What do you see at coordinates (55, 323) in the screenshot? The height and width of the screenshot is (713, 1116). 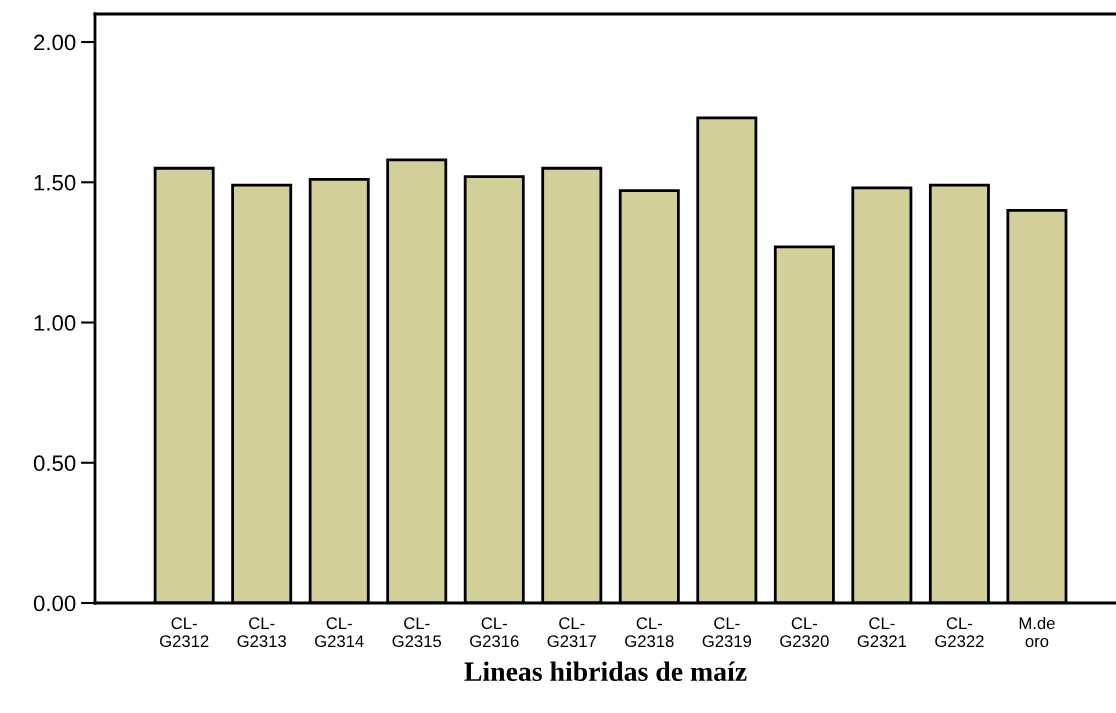 I see `y-tick-label: 1.00` at bounding box center [55, 323].